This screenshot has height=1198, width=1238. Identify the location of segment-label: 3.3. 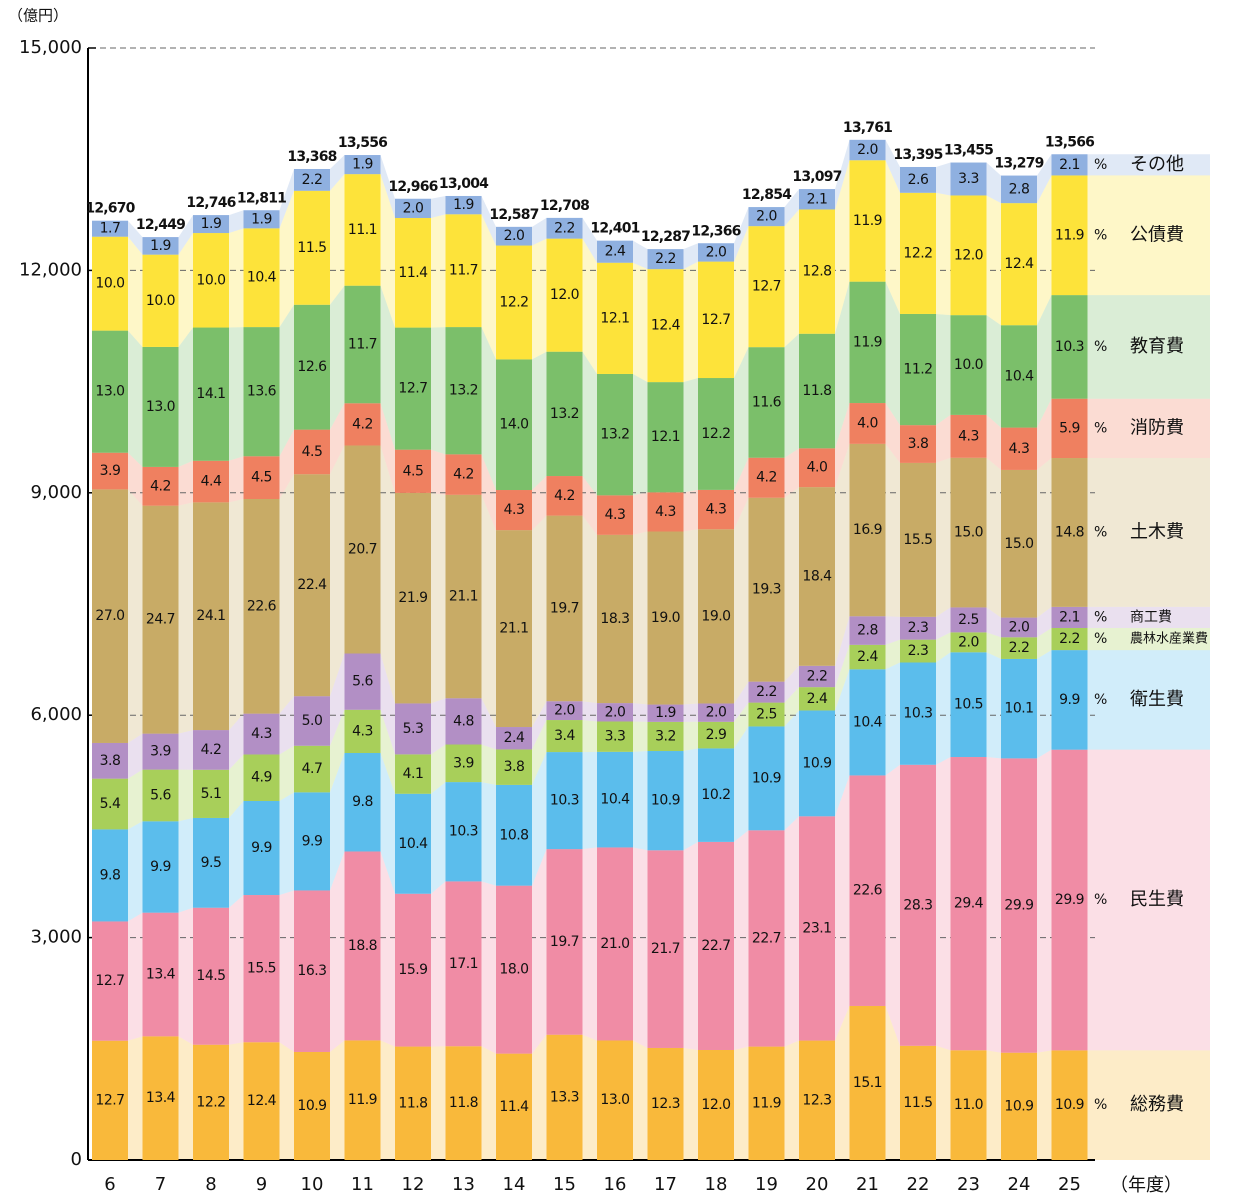
(615, 737).